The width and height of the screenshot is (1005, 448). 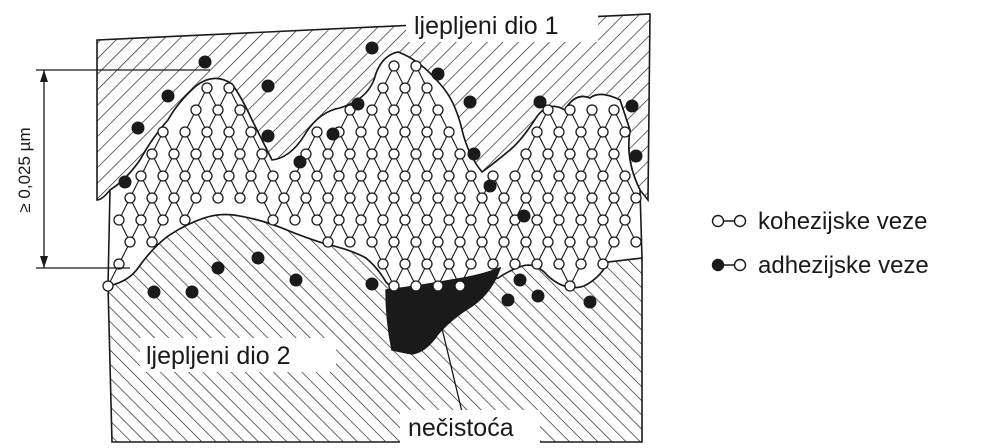 I want to click on impurity-leader-line, so click(x=451, y=366).